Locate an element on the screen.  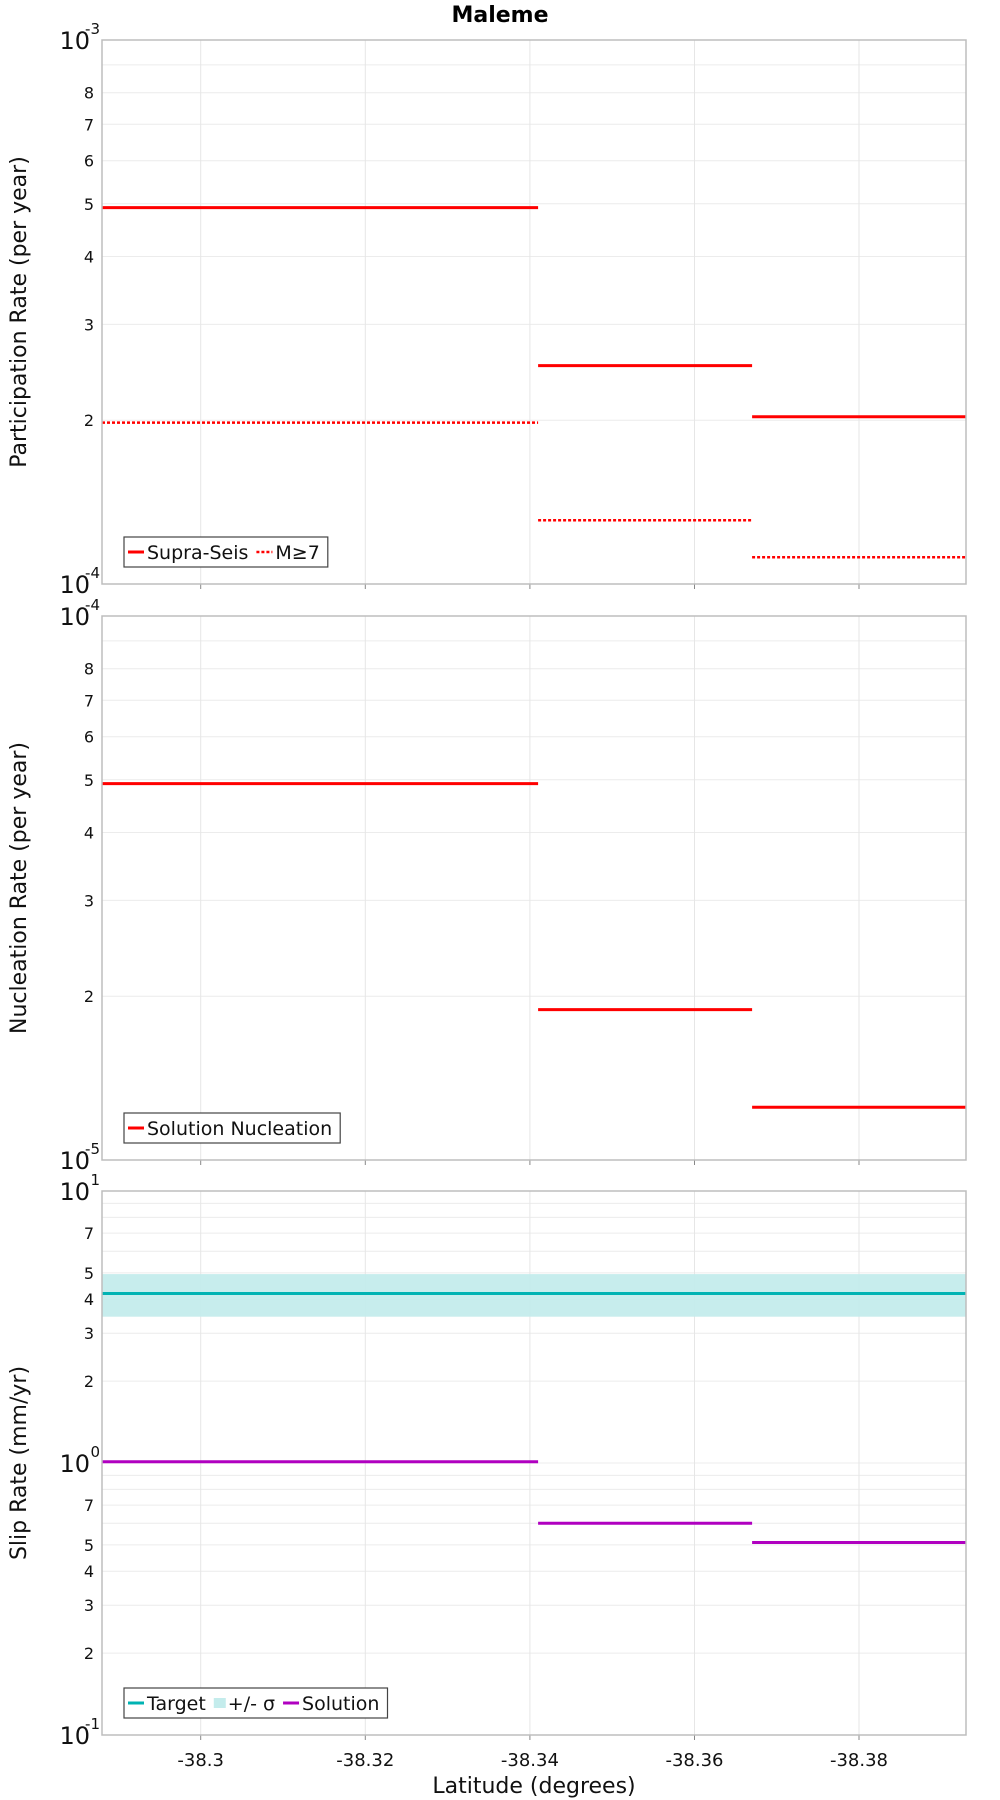
y-tick-exponent: -5 is located at coordinates (92, 1149).